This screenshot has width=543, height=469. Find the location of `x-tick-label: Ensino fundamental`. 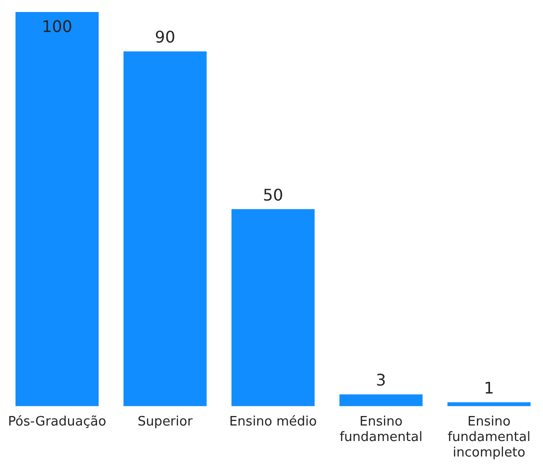

x-tick-label: Ensino fundamental is located at coordinates (381, 429).